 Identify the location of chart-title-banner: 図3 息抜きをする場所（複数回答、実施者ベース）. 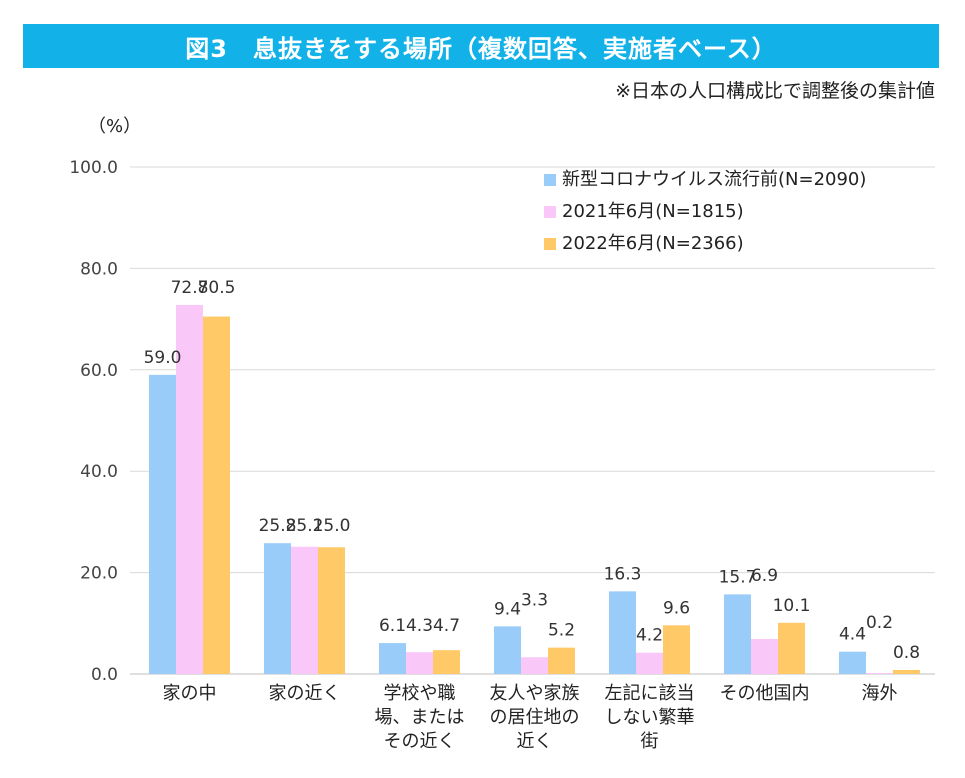
(481, 46).